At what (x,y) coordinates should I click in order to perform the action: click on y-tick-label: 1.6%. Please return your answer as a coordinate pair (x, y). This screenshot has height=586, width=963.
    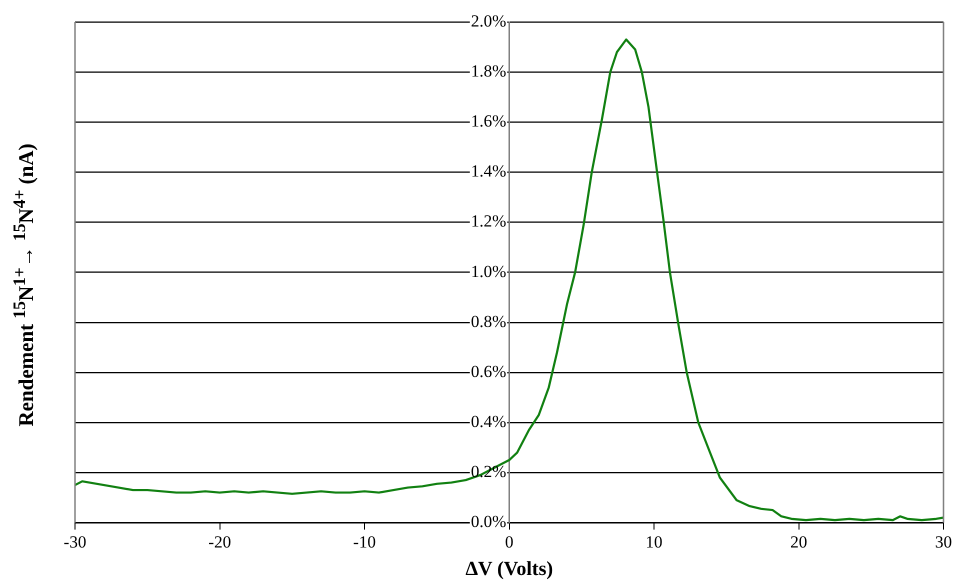
    Looking at the image, I should click on (488, 121).